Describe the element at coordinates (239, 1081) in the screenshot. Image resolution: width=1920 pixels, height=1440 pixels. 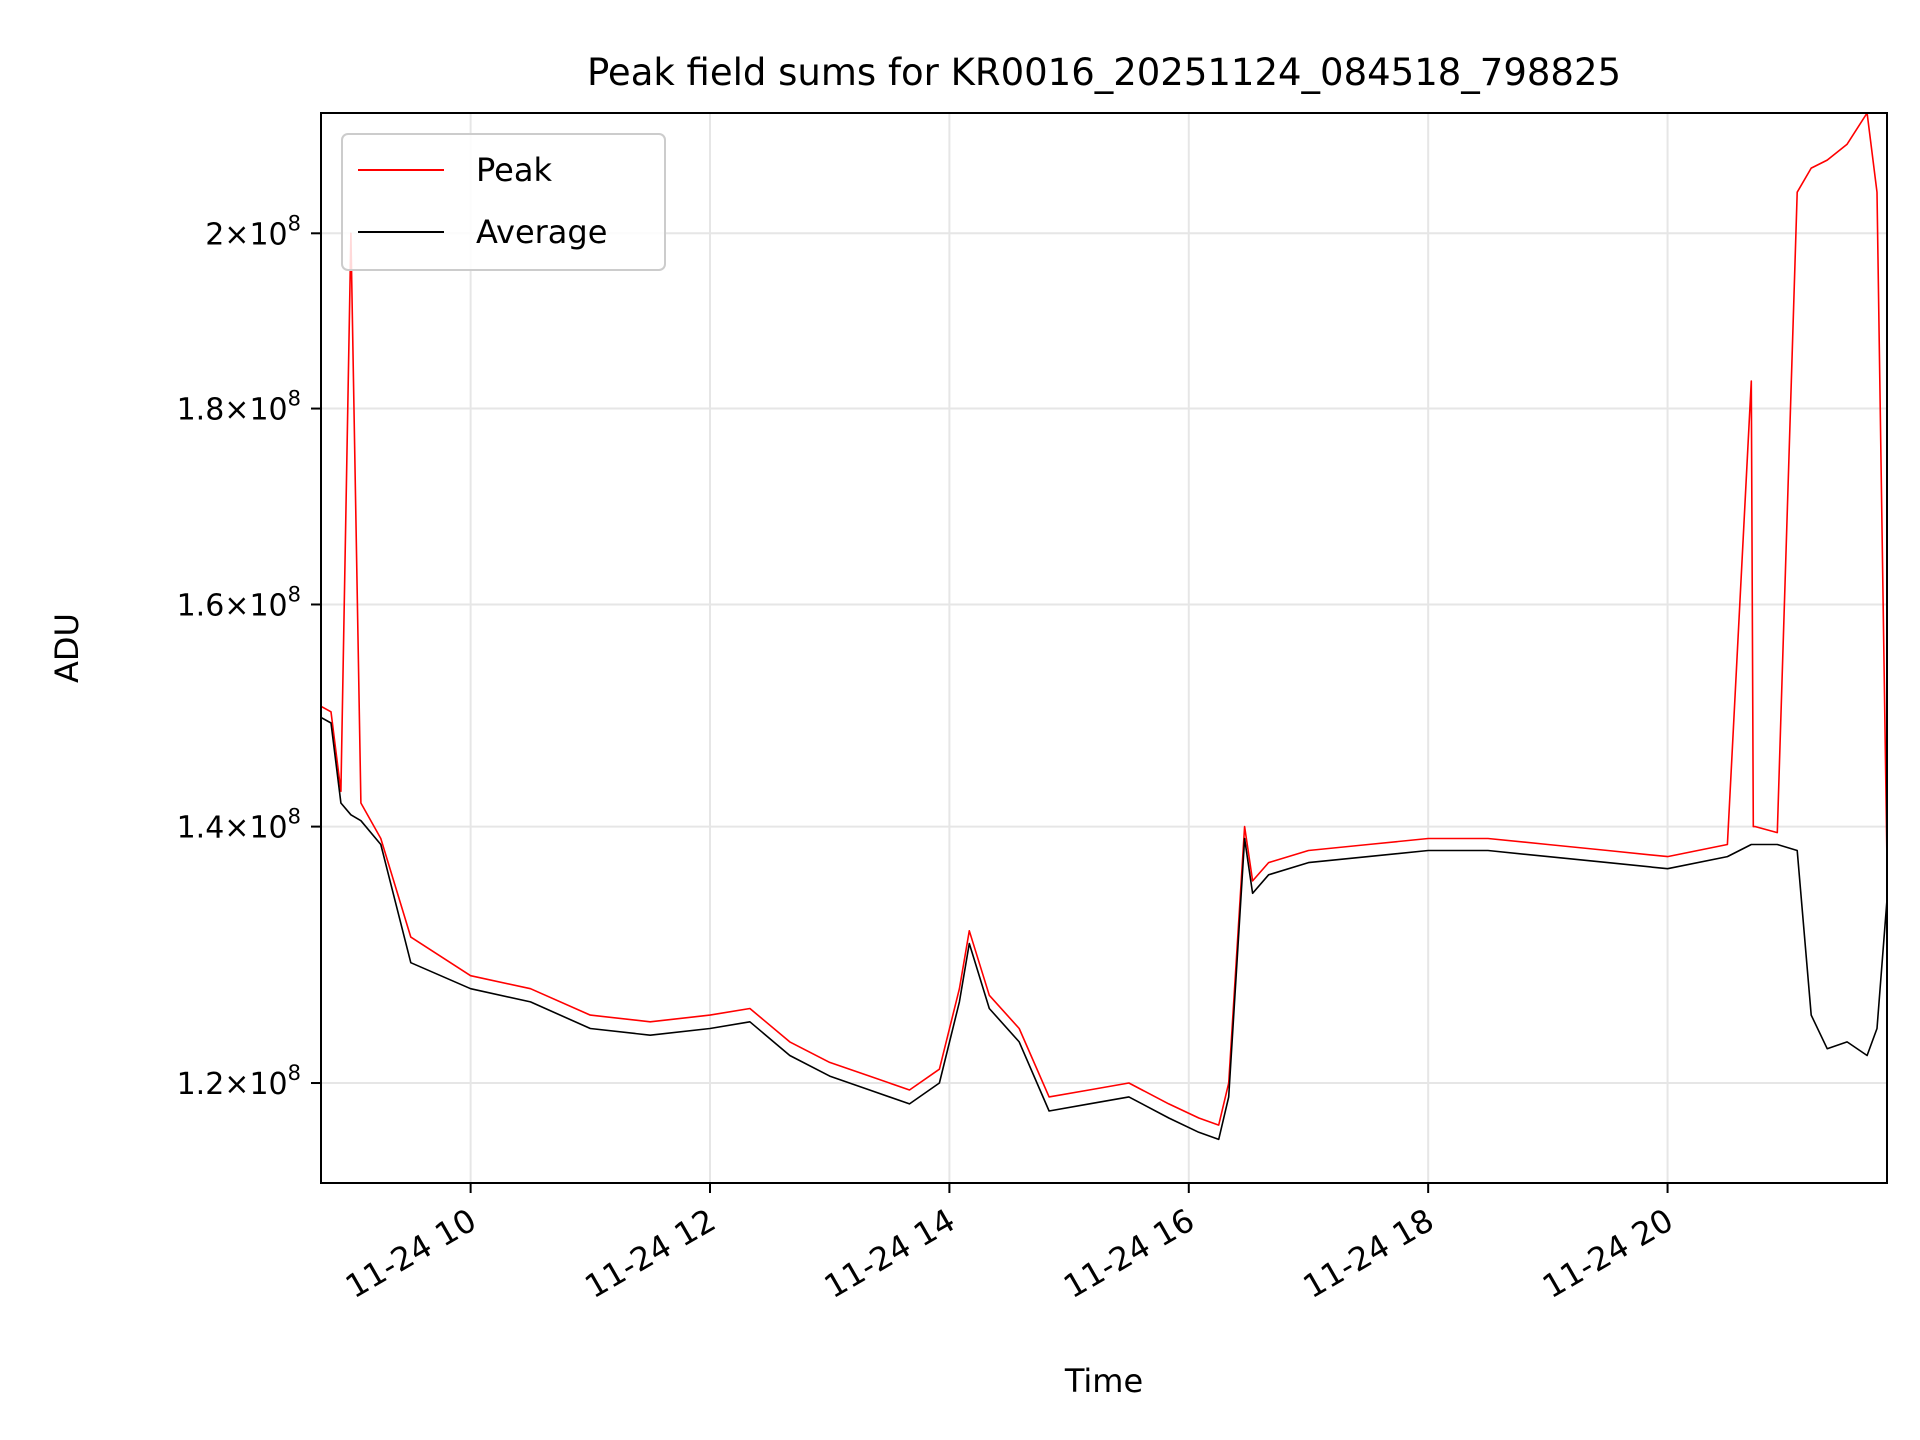
I see `y-tick-label: 1.2×108` at that location.